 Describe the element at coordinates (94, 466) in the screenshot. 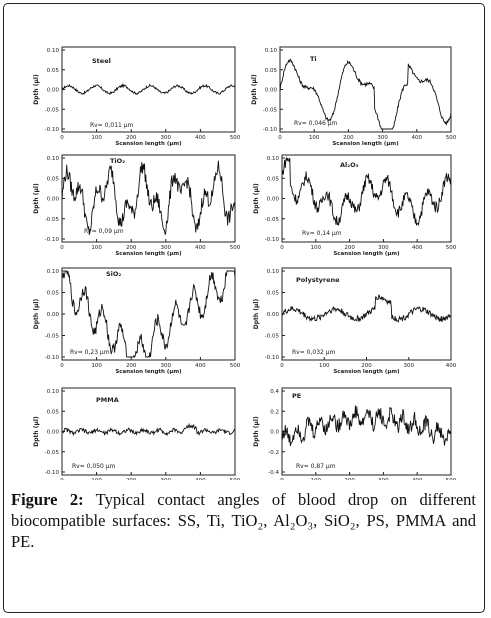

I see `rv-annotation: Rv= 0,050 μm` at that location.